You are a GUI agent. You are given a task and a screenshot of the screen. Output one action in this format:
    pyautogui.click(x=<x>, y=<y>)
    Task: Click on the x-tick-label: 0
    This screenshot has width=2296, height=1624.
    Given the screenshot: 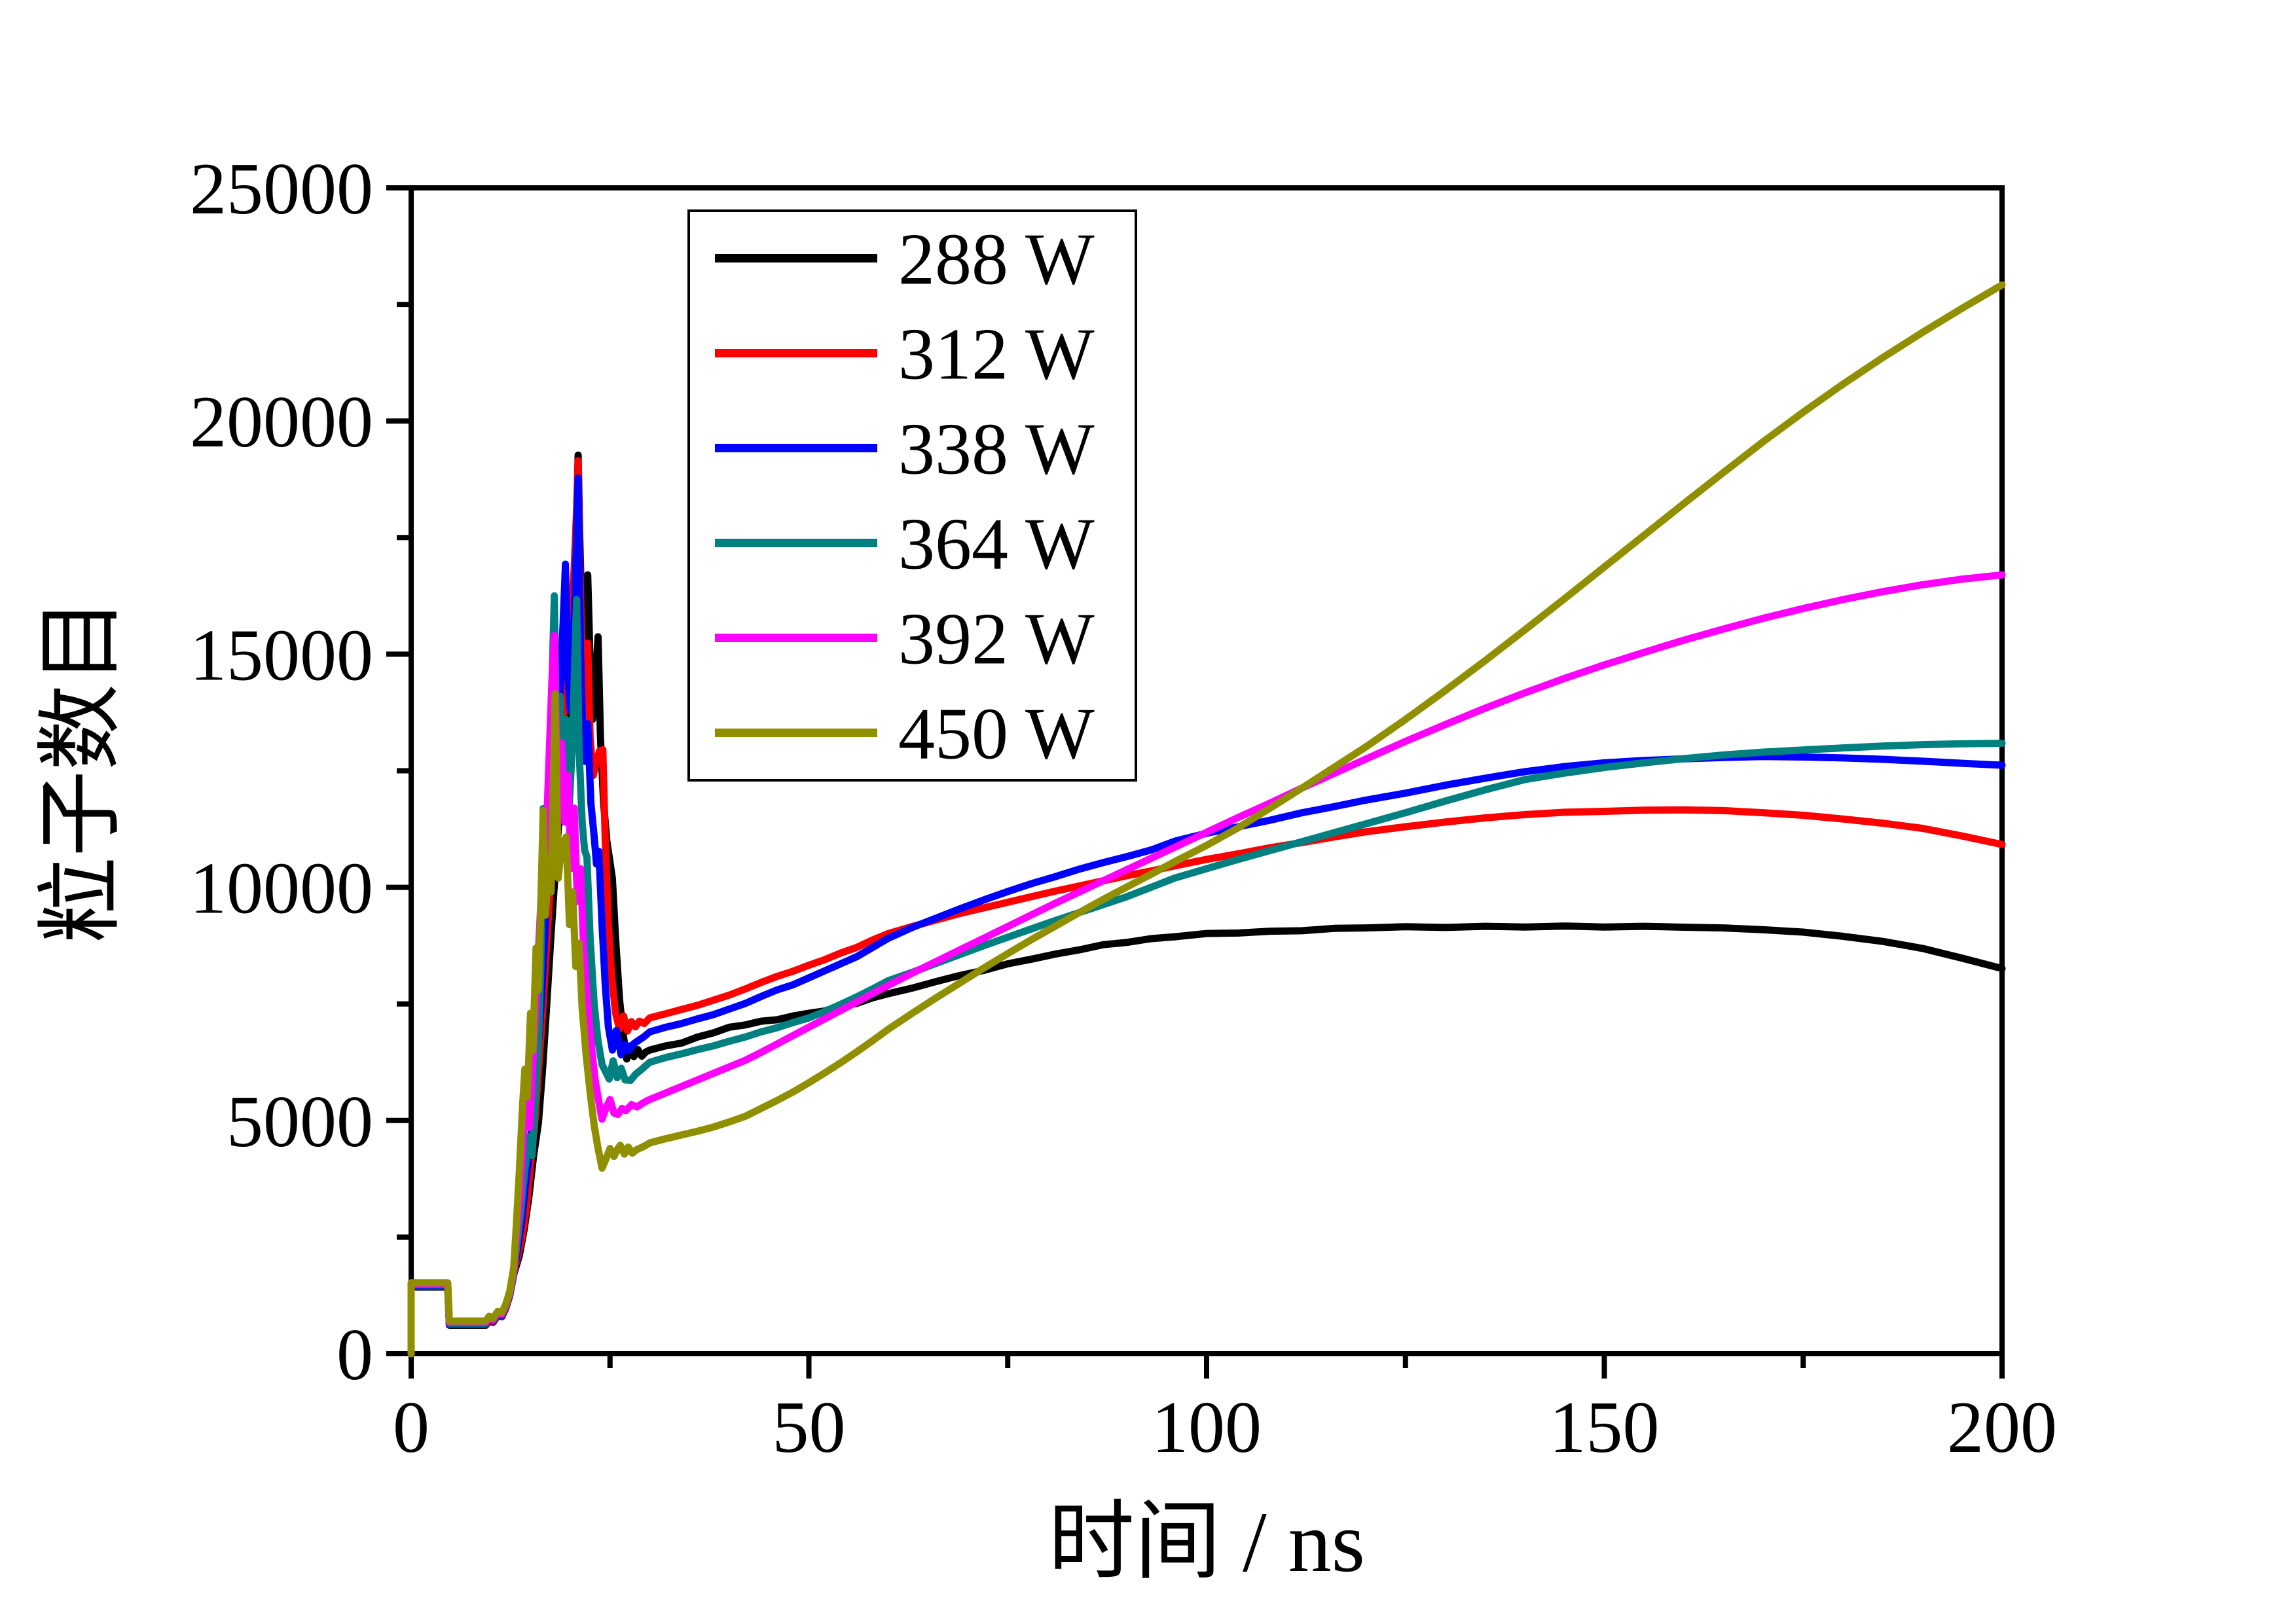 What is the action you would take?
    pyautogui.click(x=411, y=1427)
    